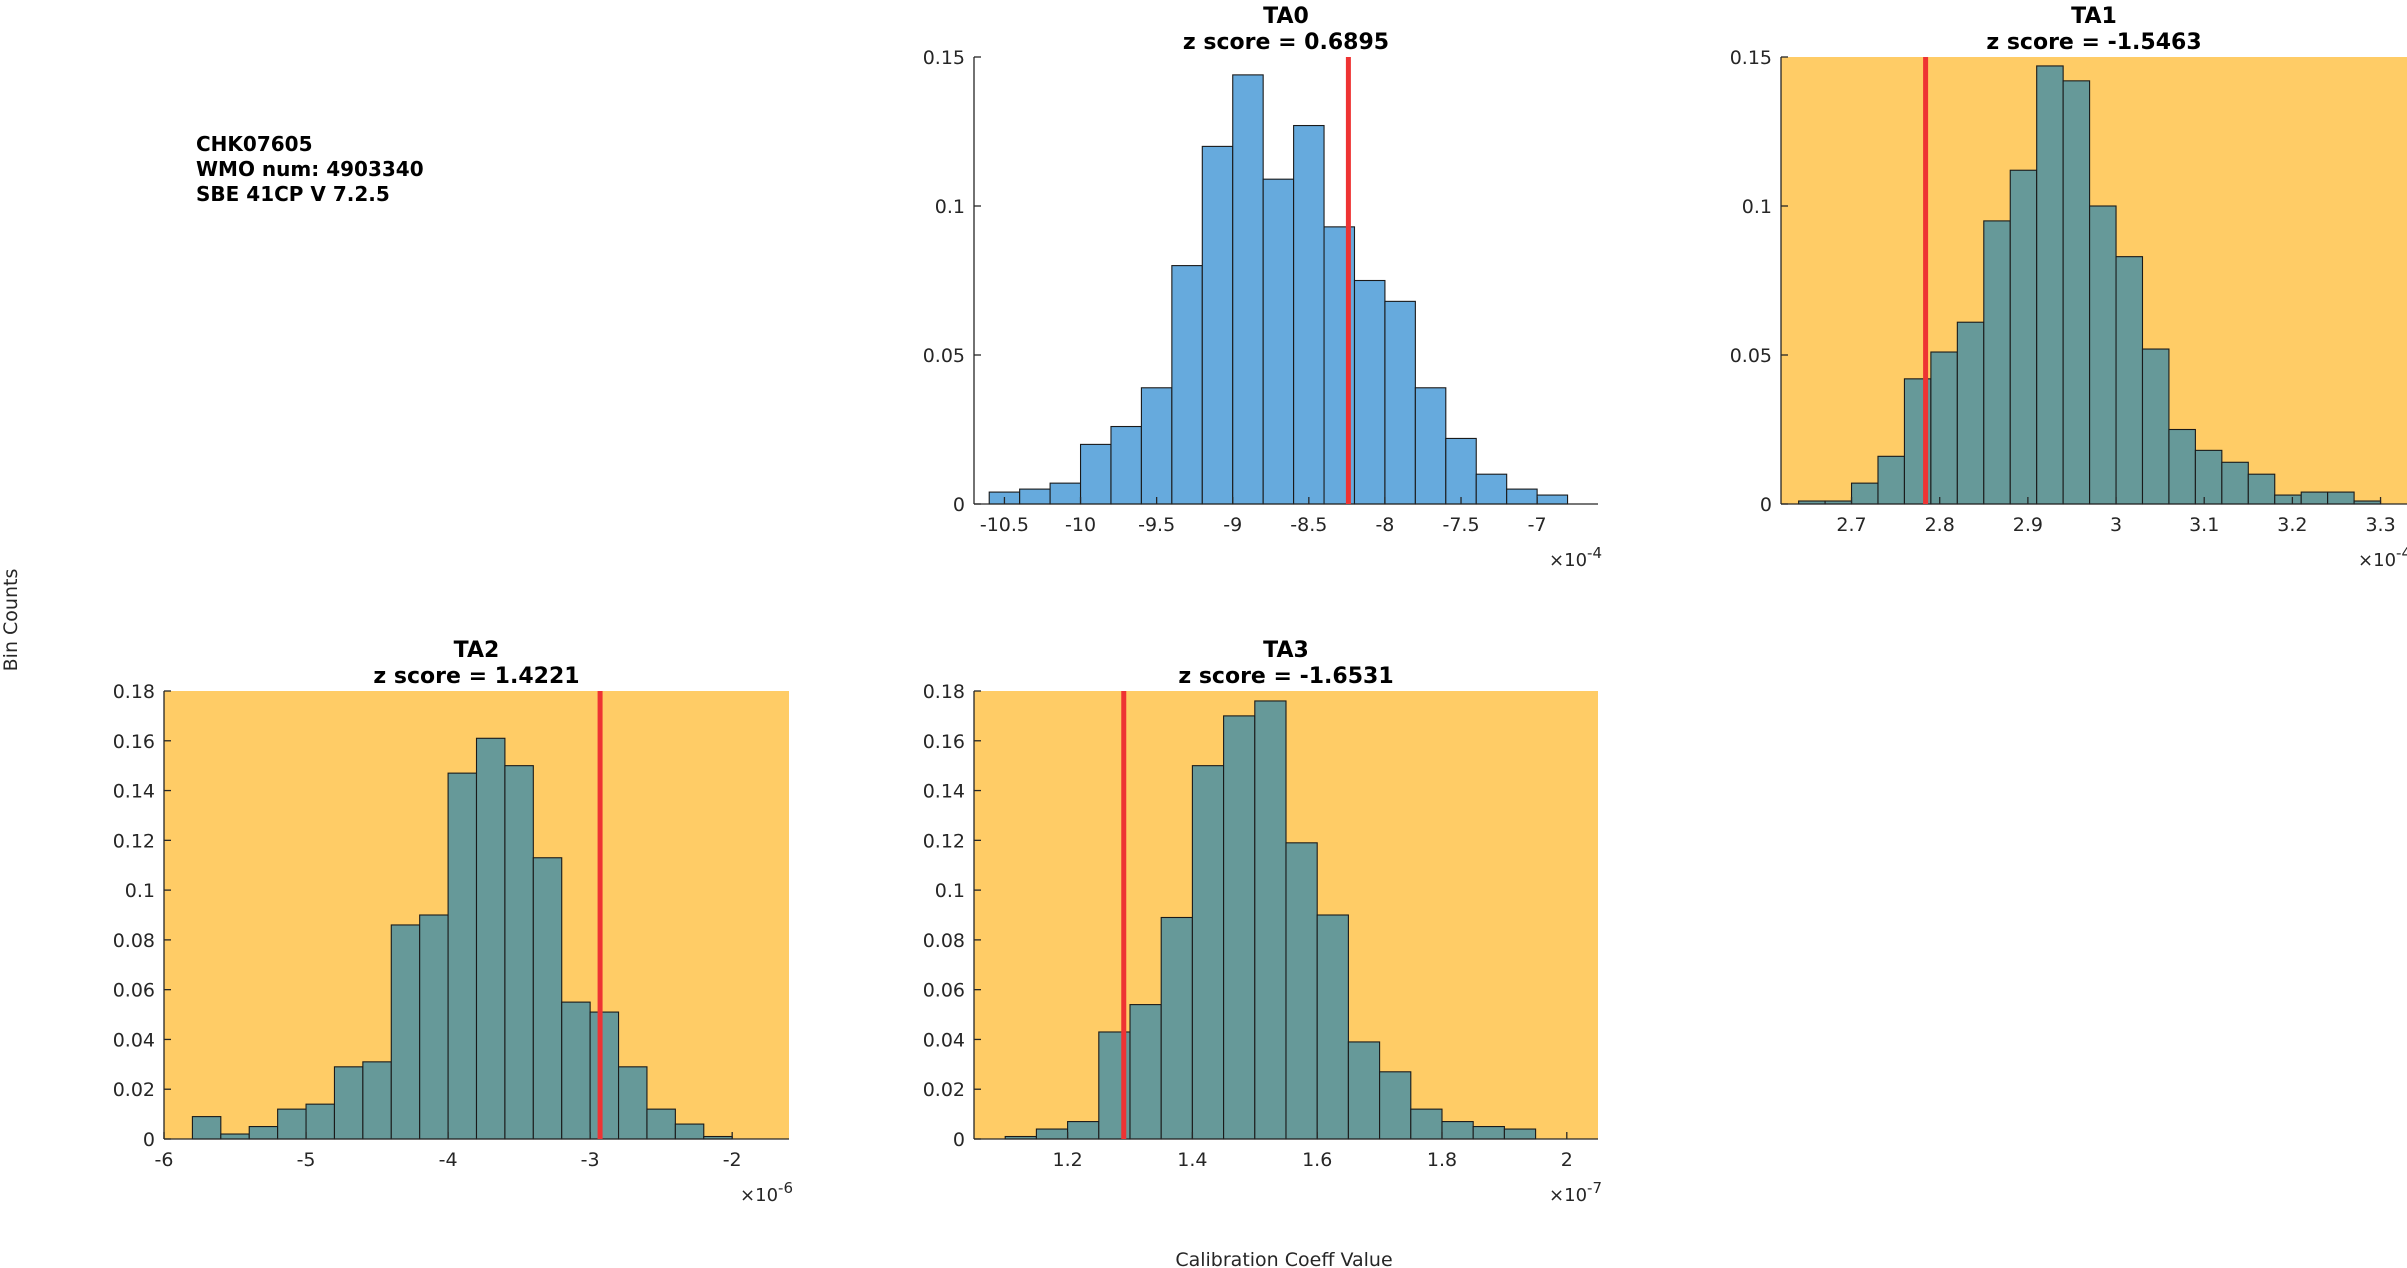 The width and height of the screenshot is (2407, 1268). I want to click on ta3-y-tick-label: 0.06, so click(944, 991).